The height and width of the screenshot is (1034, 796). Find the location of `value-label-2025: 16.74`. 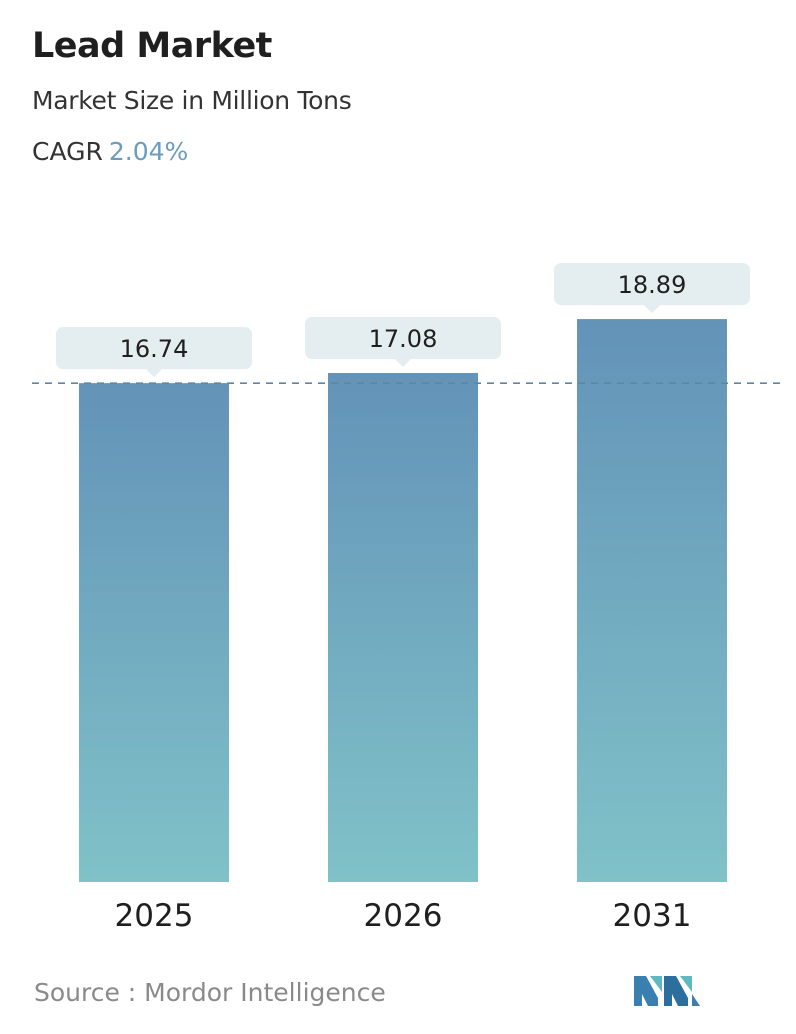

value-label-2025: 16.74 is located at coordinates (154, 352).